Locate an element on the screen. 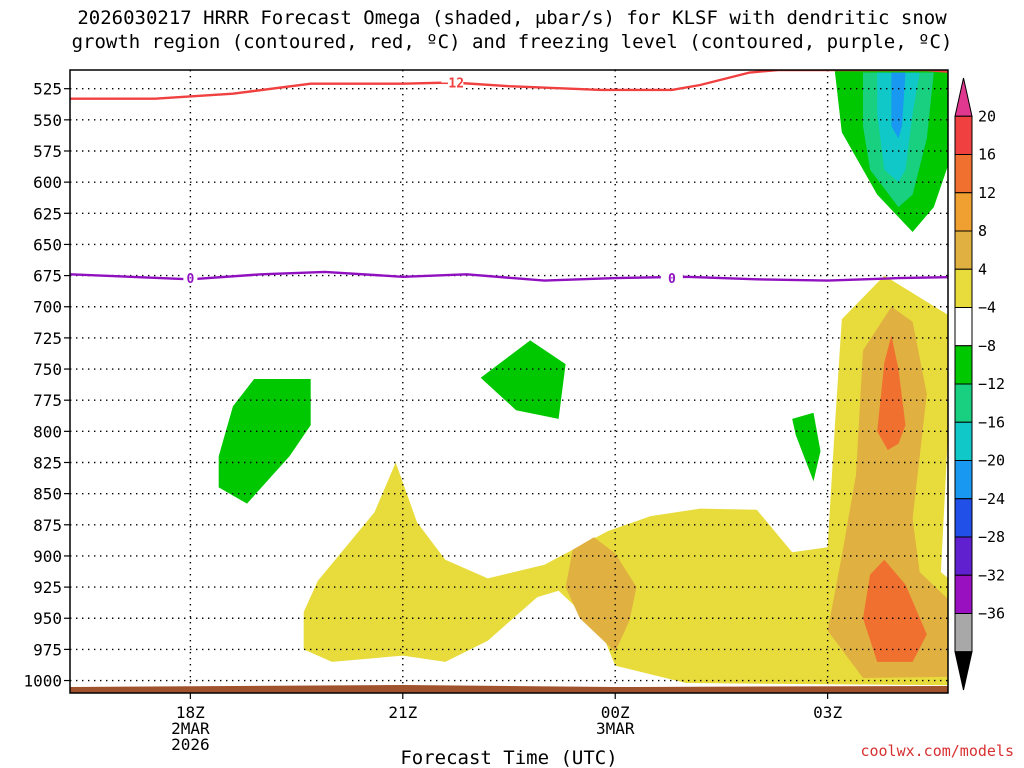  x-tick-label-9-0: 03Z is located at coordinates (827, 712).